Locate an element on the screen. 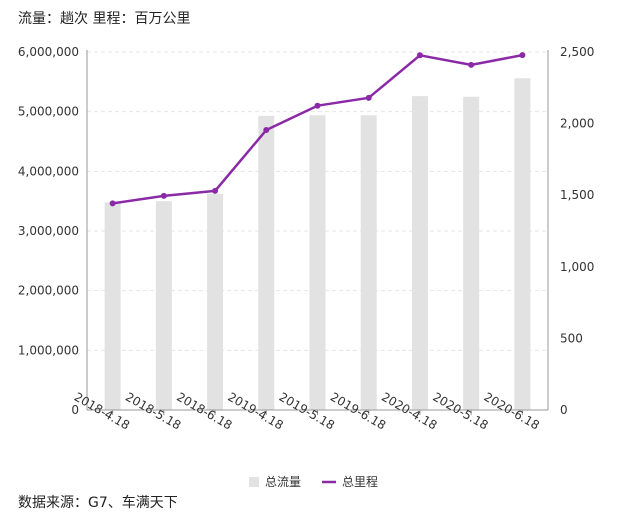 This screenshot has height=525, width=640. x-tick-label: 2020-4.18 is located at coordinates (409, 411).